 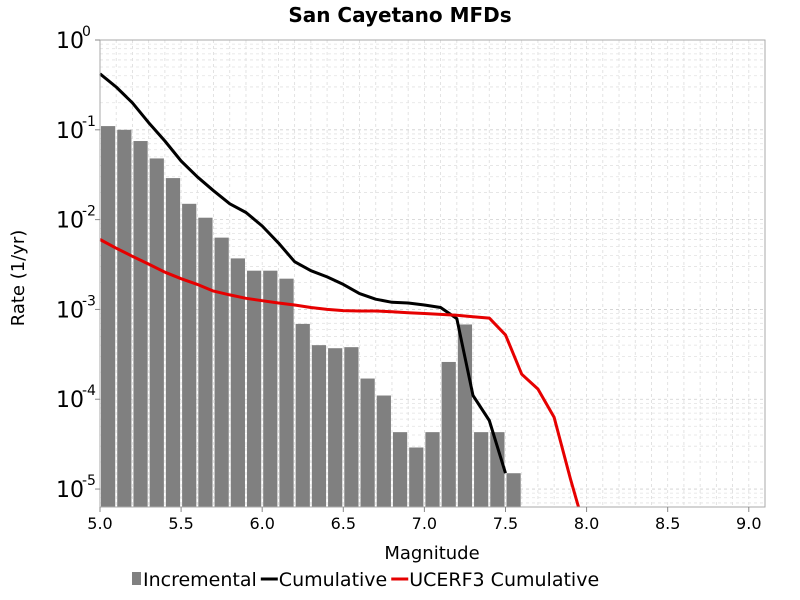 What do you see at coordinates (333, 580) in the screenshot?
I see `legend-label-cumulative: Cumulative` at bounding box center [333, 580].